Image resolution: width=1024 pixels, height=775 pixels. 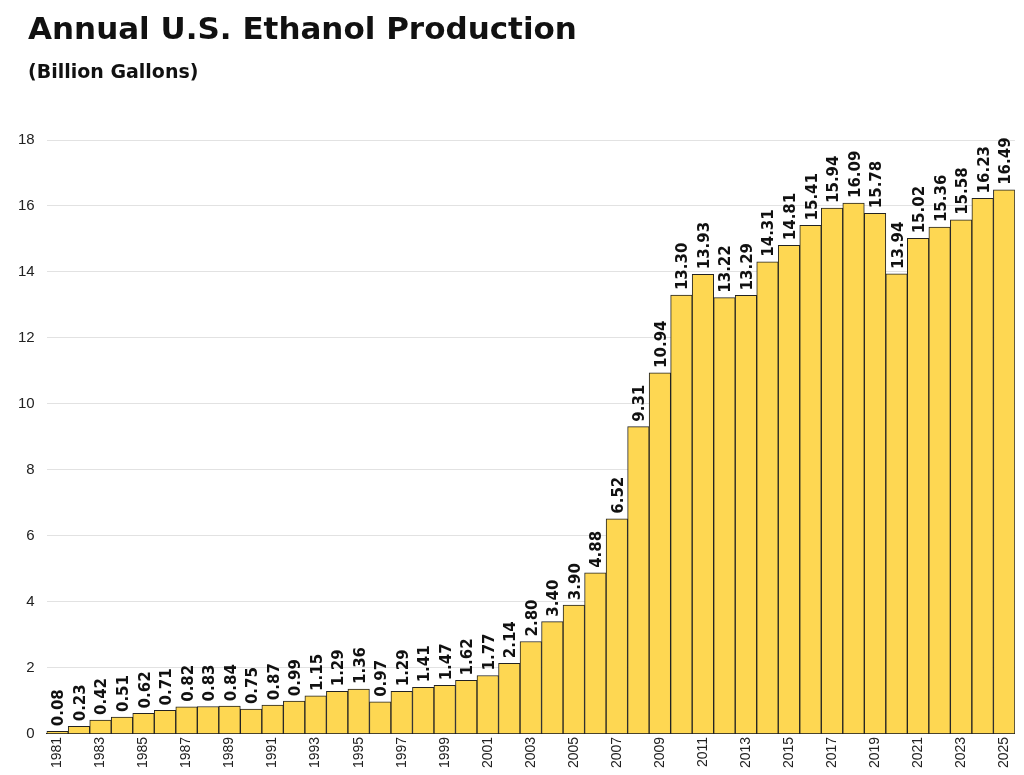 What do you see at coordinates (357, 752) in the screenshot?
I see `x-tick-label: 1995` at bounding box center [357, 752].